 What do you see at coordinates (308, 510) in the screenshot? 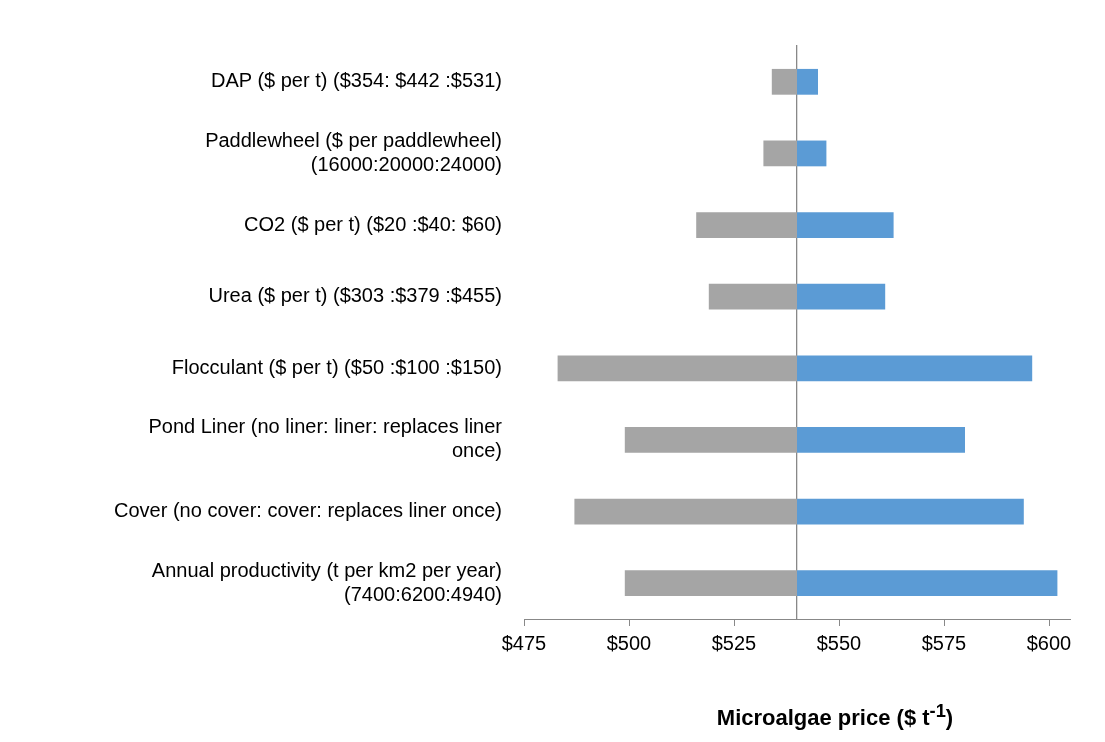
I see `y-tick-label: Cover (no cover: cover: replaces liner once)` at bounding box center [308, 510].